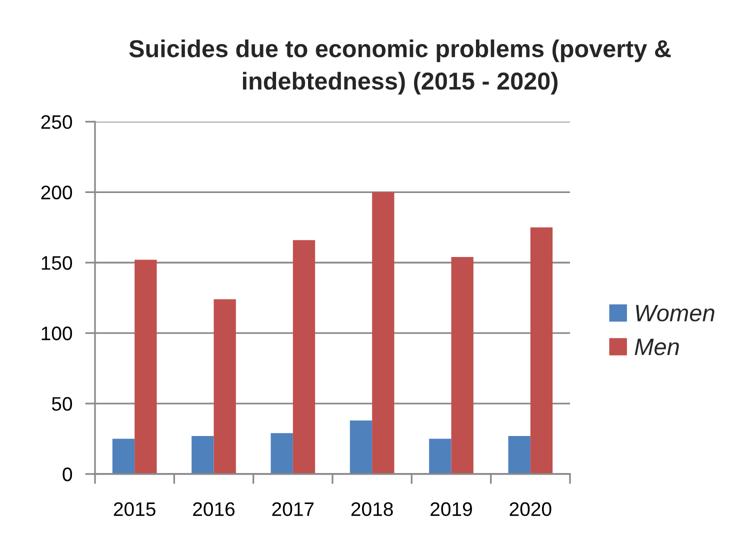  What do you see at coordinates (56, 193) in the screenshot?
I see `y-tick-label: 200` at bounding box center [56, 193].